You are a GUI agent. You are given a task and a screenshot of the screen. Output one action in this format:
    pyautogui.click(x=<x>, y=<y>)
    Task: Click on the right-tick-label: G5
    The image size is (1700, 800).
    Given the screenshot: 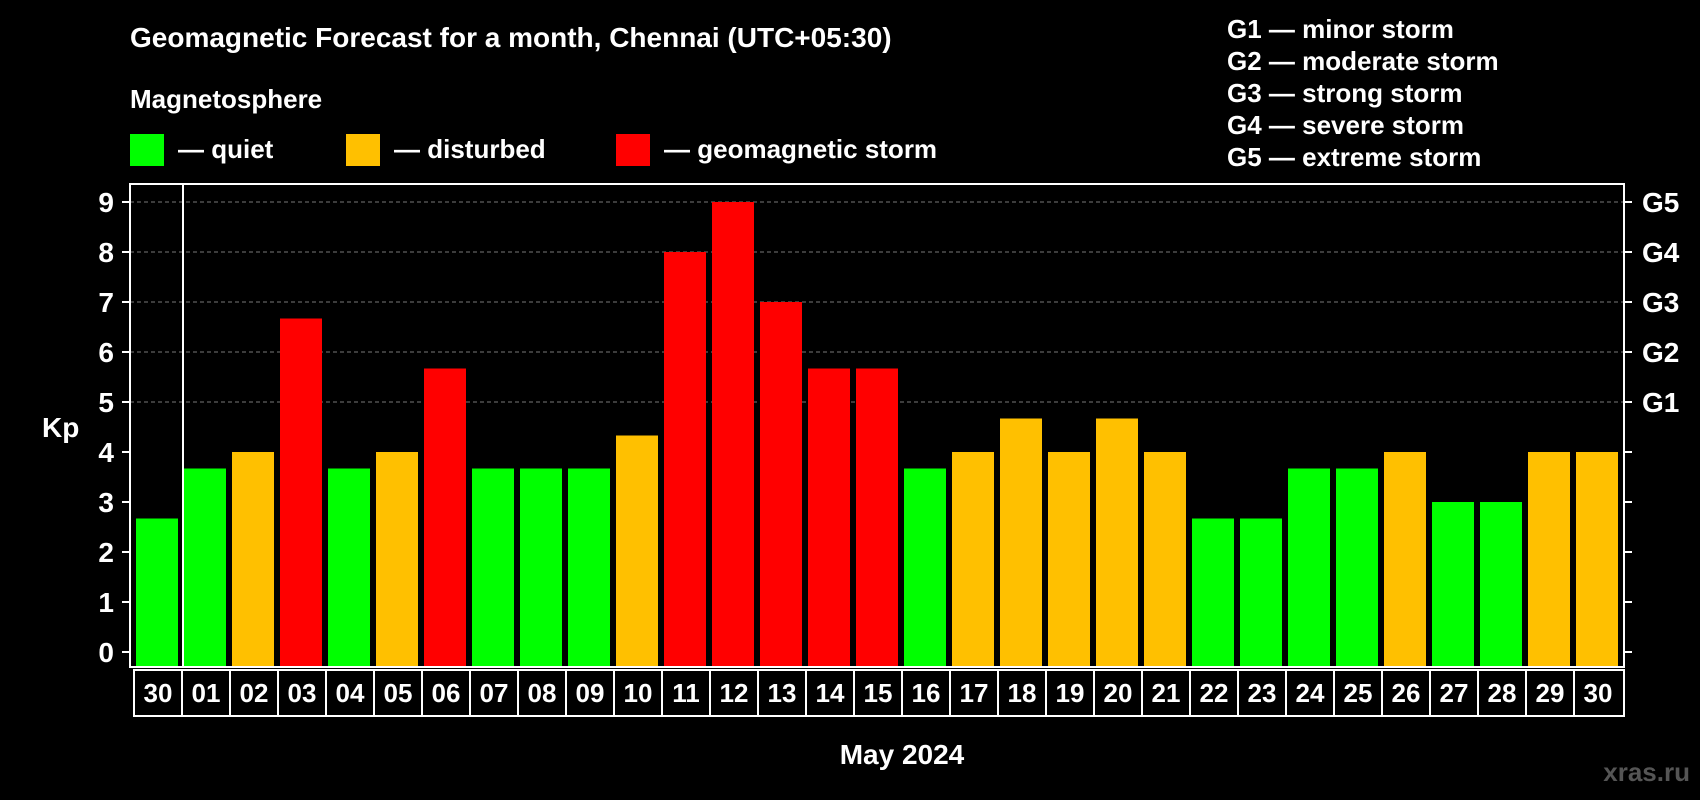 What is the action you would take?
    pyautogui.click(x=1660, y=202)
    